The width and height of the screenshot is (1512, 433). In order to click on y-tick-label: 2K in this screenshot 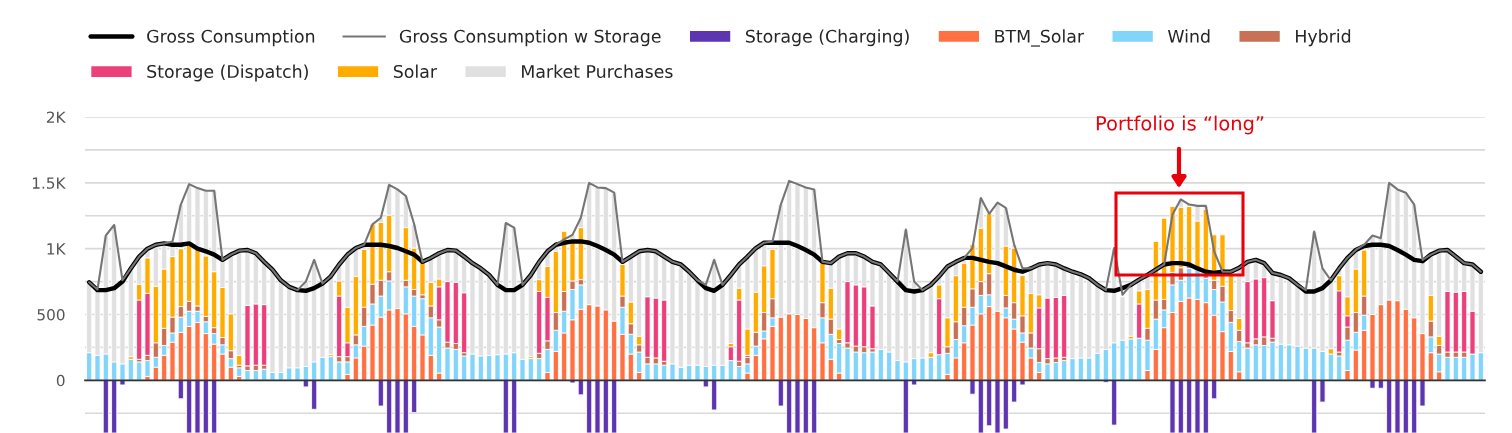, I will do `click(56, 117)`.